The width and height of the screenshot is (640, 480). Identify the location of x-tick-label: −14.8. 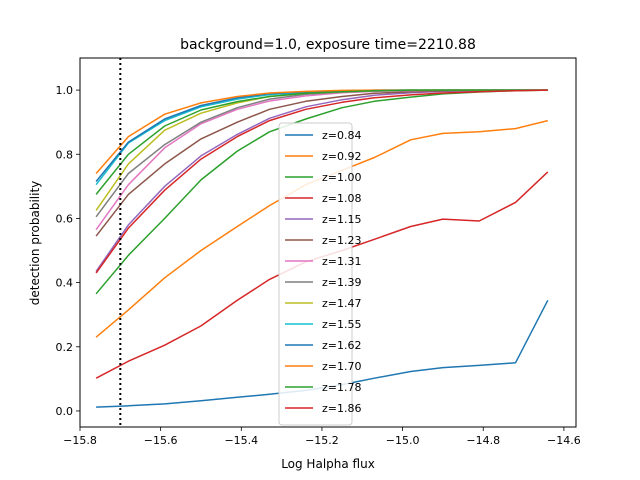
(483, 440).